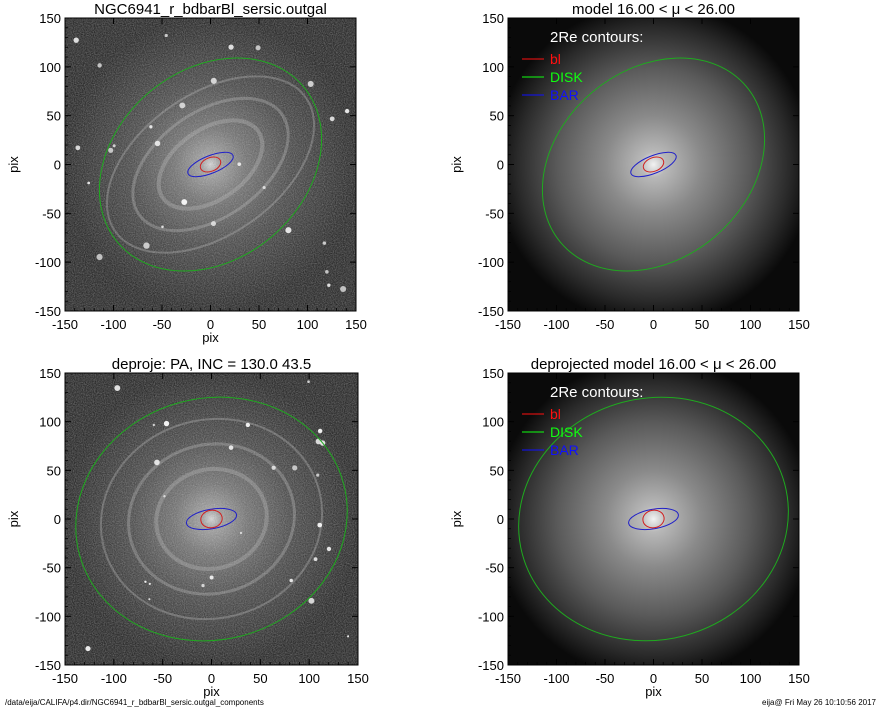 This screenshot has width=885, height=708. What do you see at coordinates (653, 9) in the screenshot?
I see `panel-title: model 16.00 < μ < 26.00` at bounding box center [653, 9].